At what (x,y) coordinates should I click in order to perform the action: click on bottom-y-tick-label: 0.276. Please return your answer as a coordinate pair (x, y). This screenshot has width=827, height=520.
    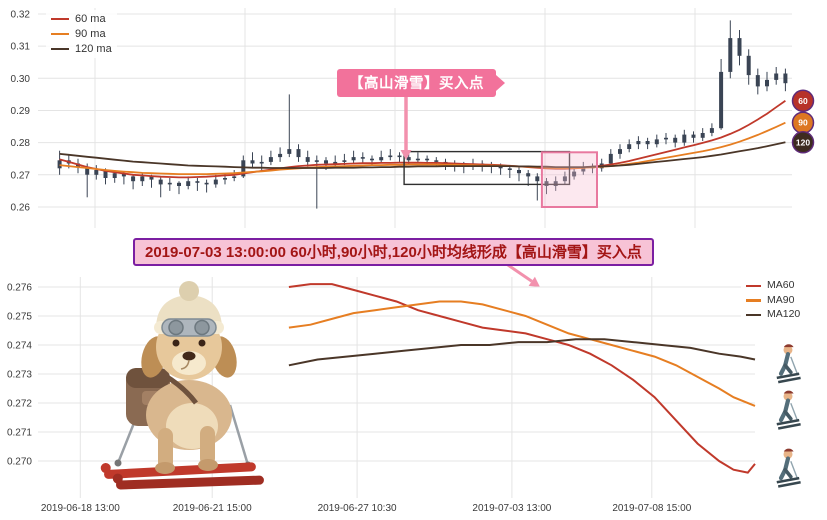
    Looking at the image, I should click on (19, 288).